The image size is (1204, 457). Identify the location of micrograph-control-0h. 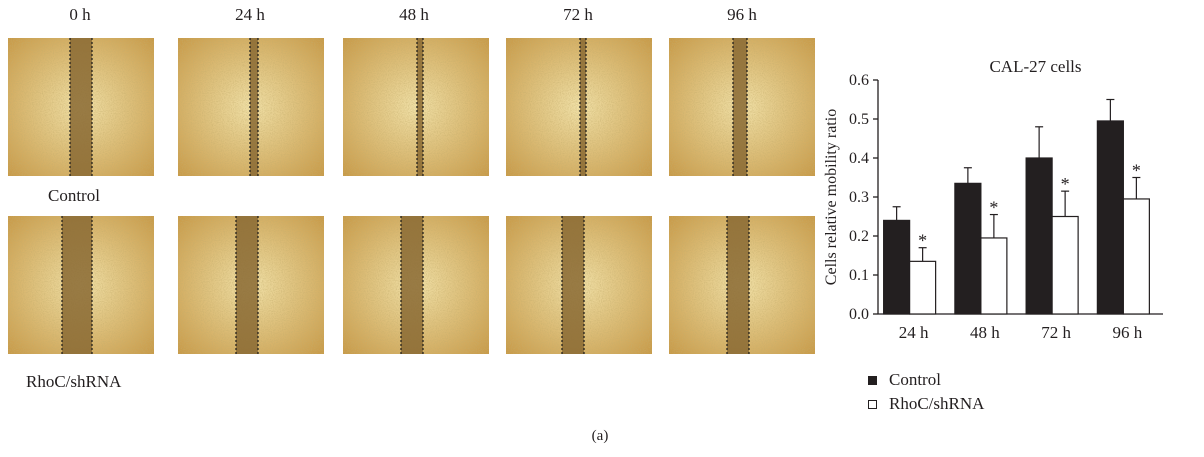
(81, 107).